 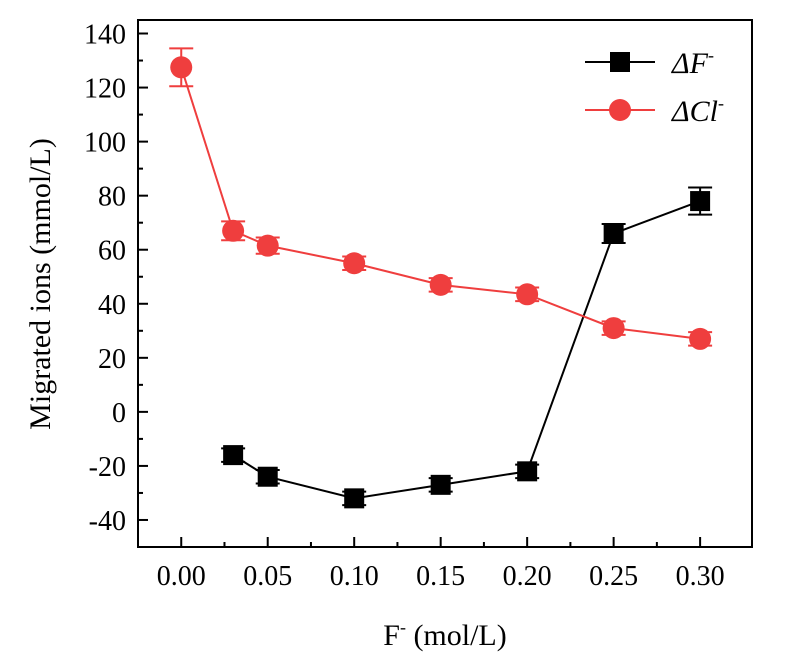 I want to click on x-tick-label: 0.20, so click(x=527, y=576).